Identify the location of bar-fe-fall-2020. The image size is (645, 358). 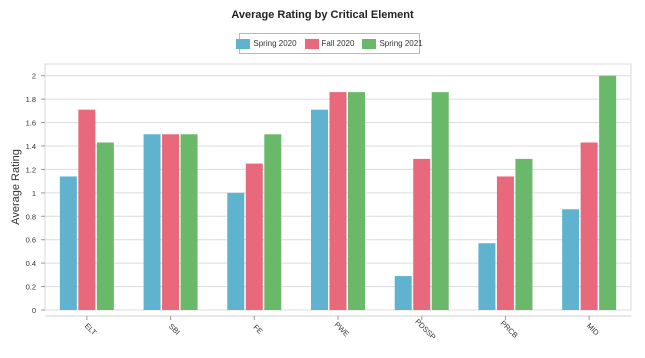
(254, 236).